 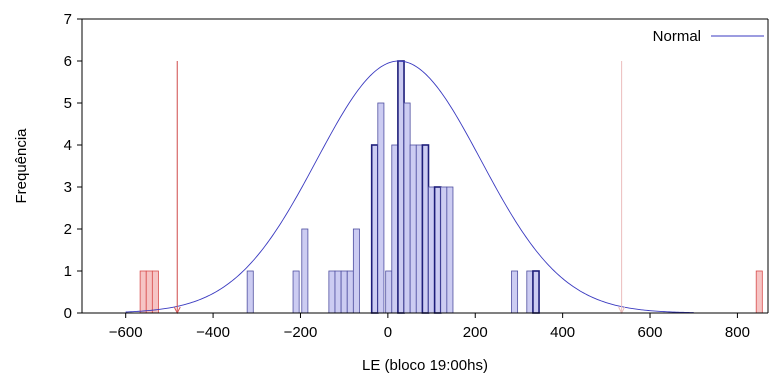 What do you see at coordinates (677, 36) in the screenshot?
I see `legend-label: Normal` at bounding box center [677, 36].